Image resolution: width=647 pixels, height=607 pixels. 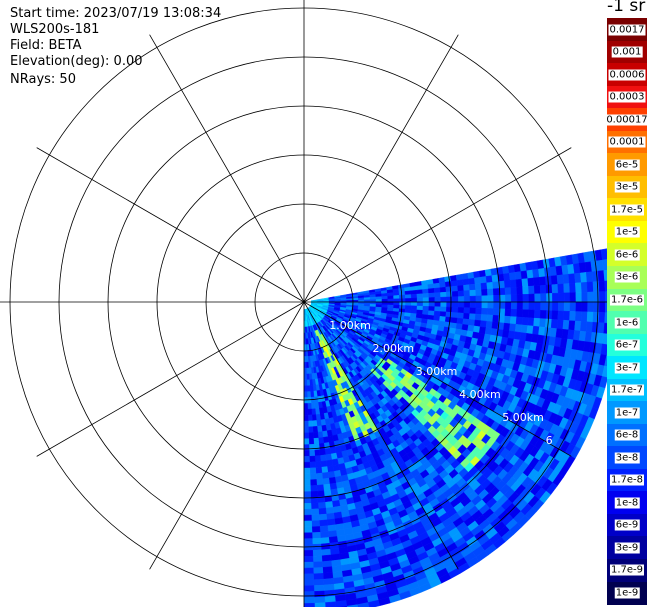 What do you see at coordinates (627, 345) in the screenshot?
I see `colorbar-tick-label: 6e-7` at bounding box center [627, 345].